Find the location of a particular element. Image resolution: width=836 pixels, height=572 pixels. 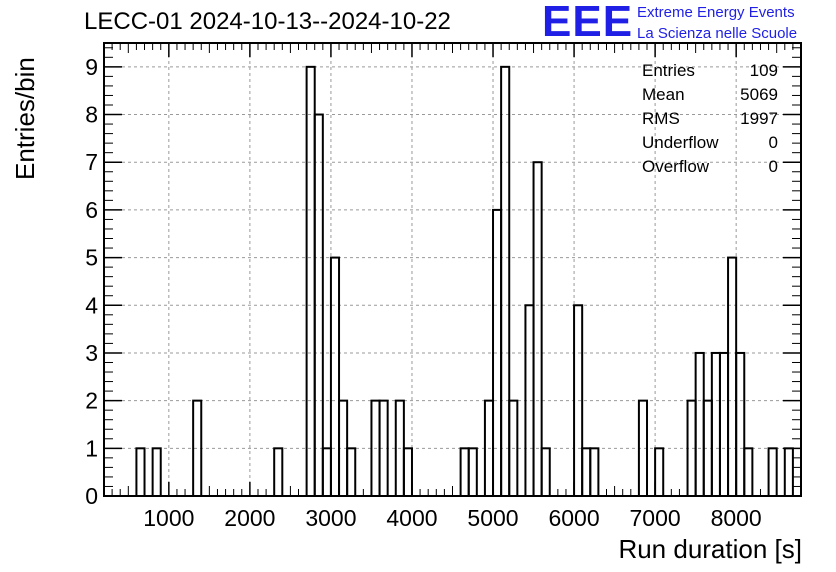

x-tick-label: 2000 is located at coordinates (249, 518).